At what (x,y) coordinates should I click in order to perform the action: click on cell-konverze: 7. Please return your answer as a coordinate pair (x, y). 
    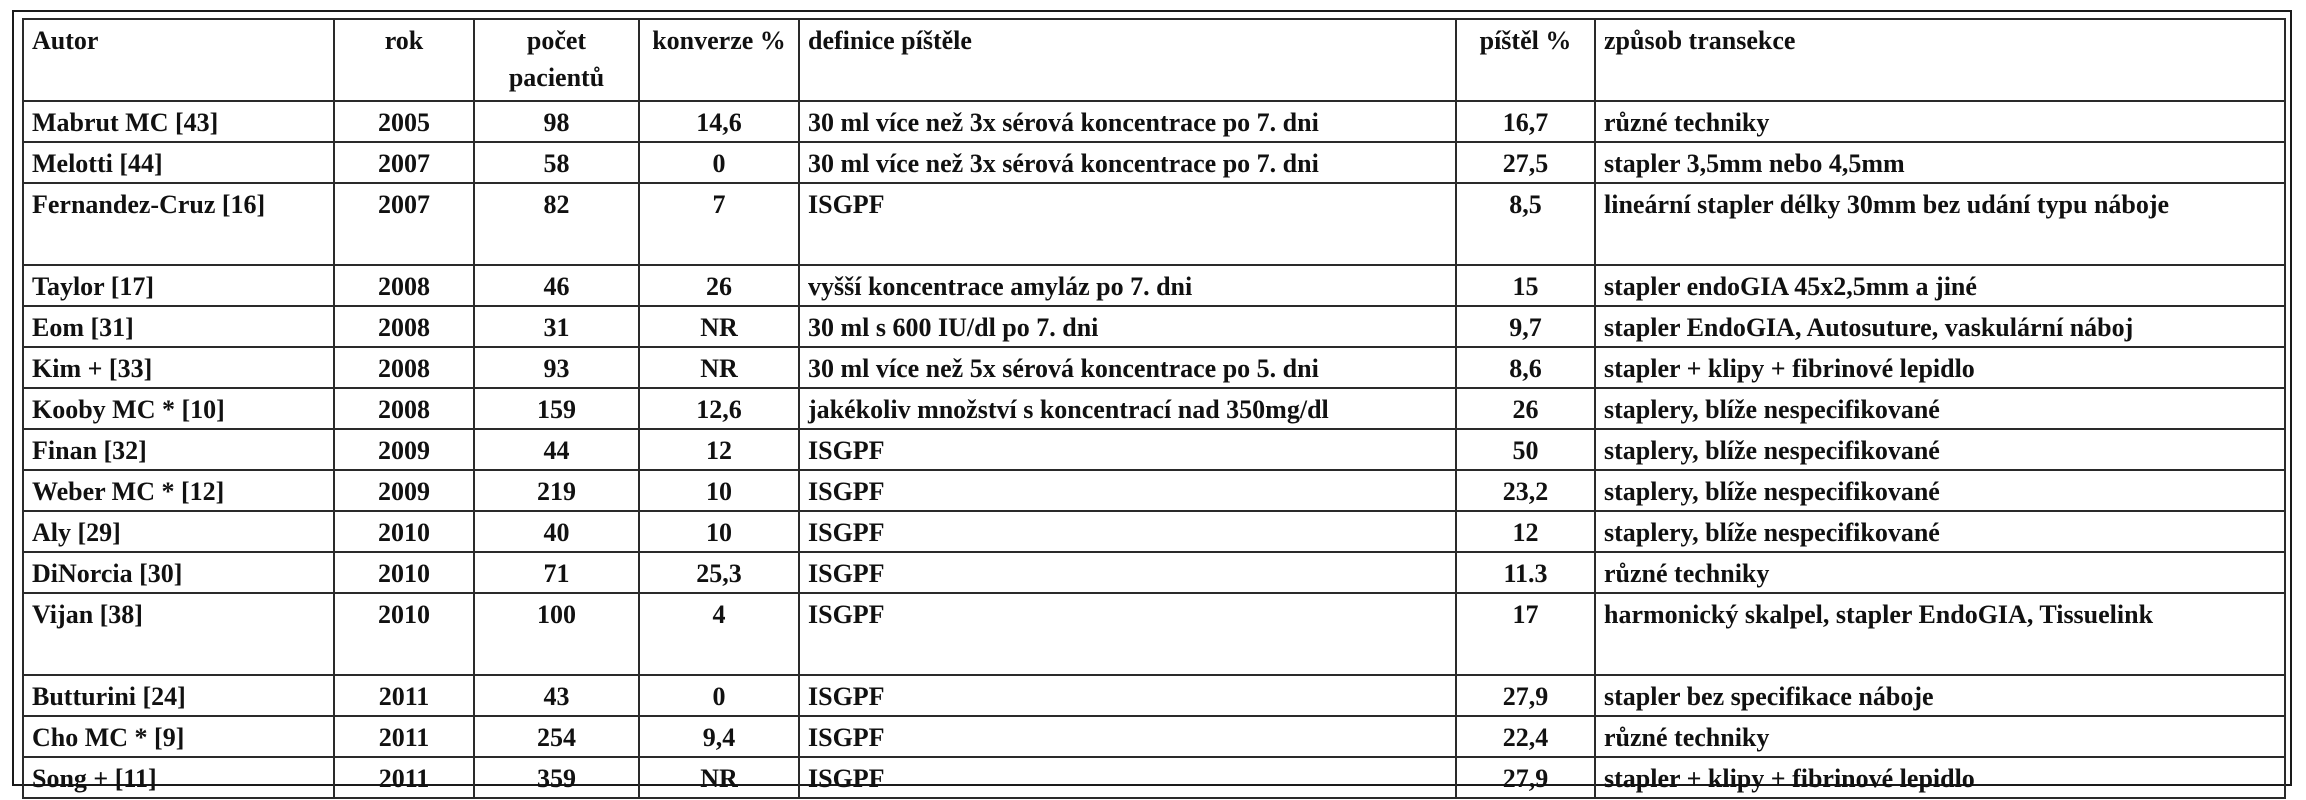
    Looking at the image, I should click on (719, 224).